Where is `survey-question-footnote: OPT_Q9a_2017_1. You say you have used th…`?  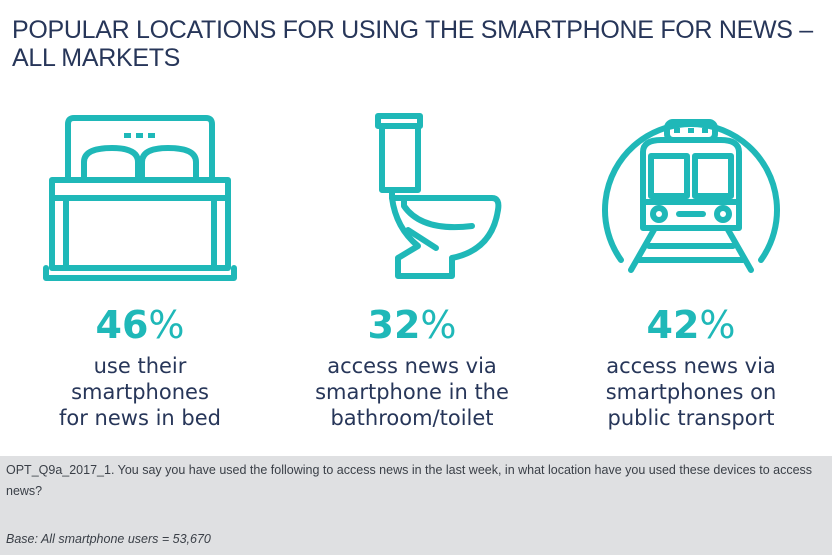 survey-question-footnote: OPT_Q9a_2017_1. You say you have used th… is located at coordinates (409, 480).